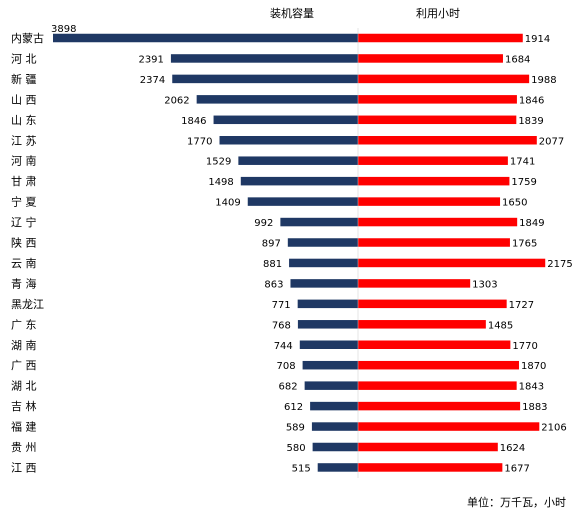  Describe the element at coordinates (27, 304) in the screenshot. I see `category-label: 黑龙江` at that location.